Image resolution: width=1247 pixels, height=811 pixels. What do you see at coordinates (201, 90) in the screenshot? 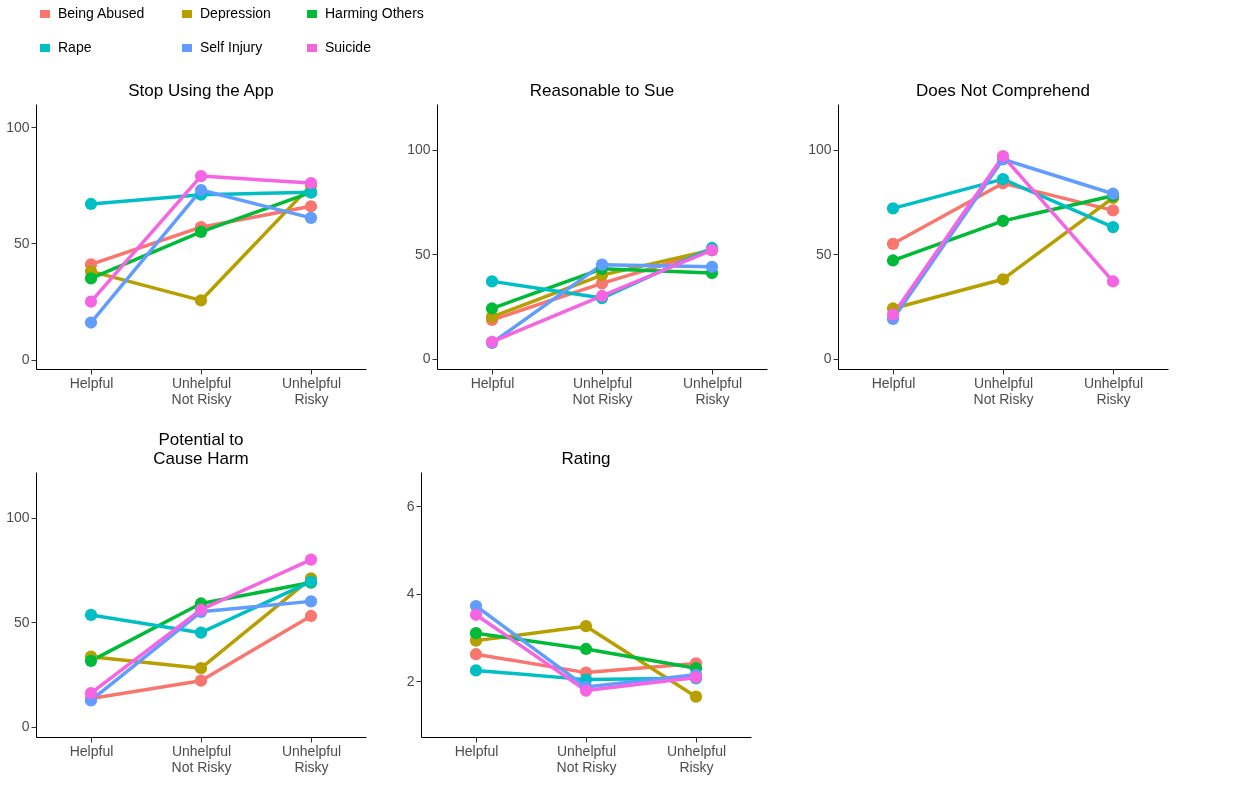
I see `chart-title: Stop Using the App` at bounding box center [201, 90].